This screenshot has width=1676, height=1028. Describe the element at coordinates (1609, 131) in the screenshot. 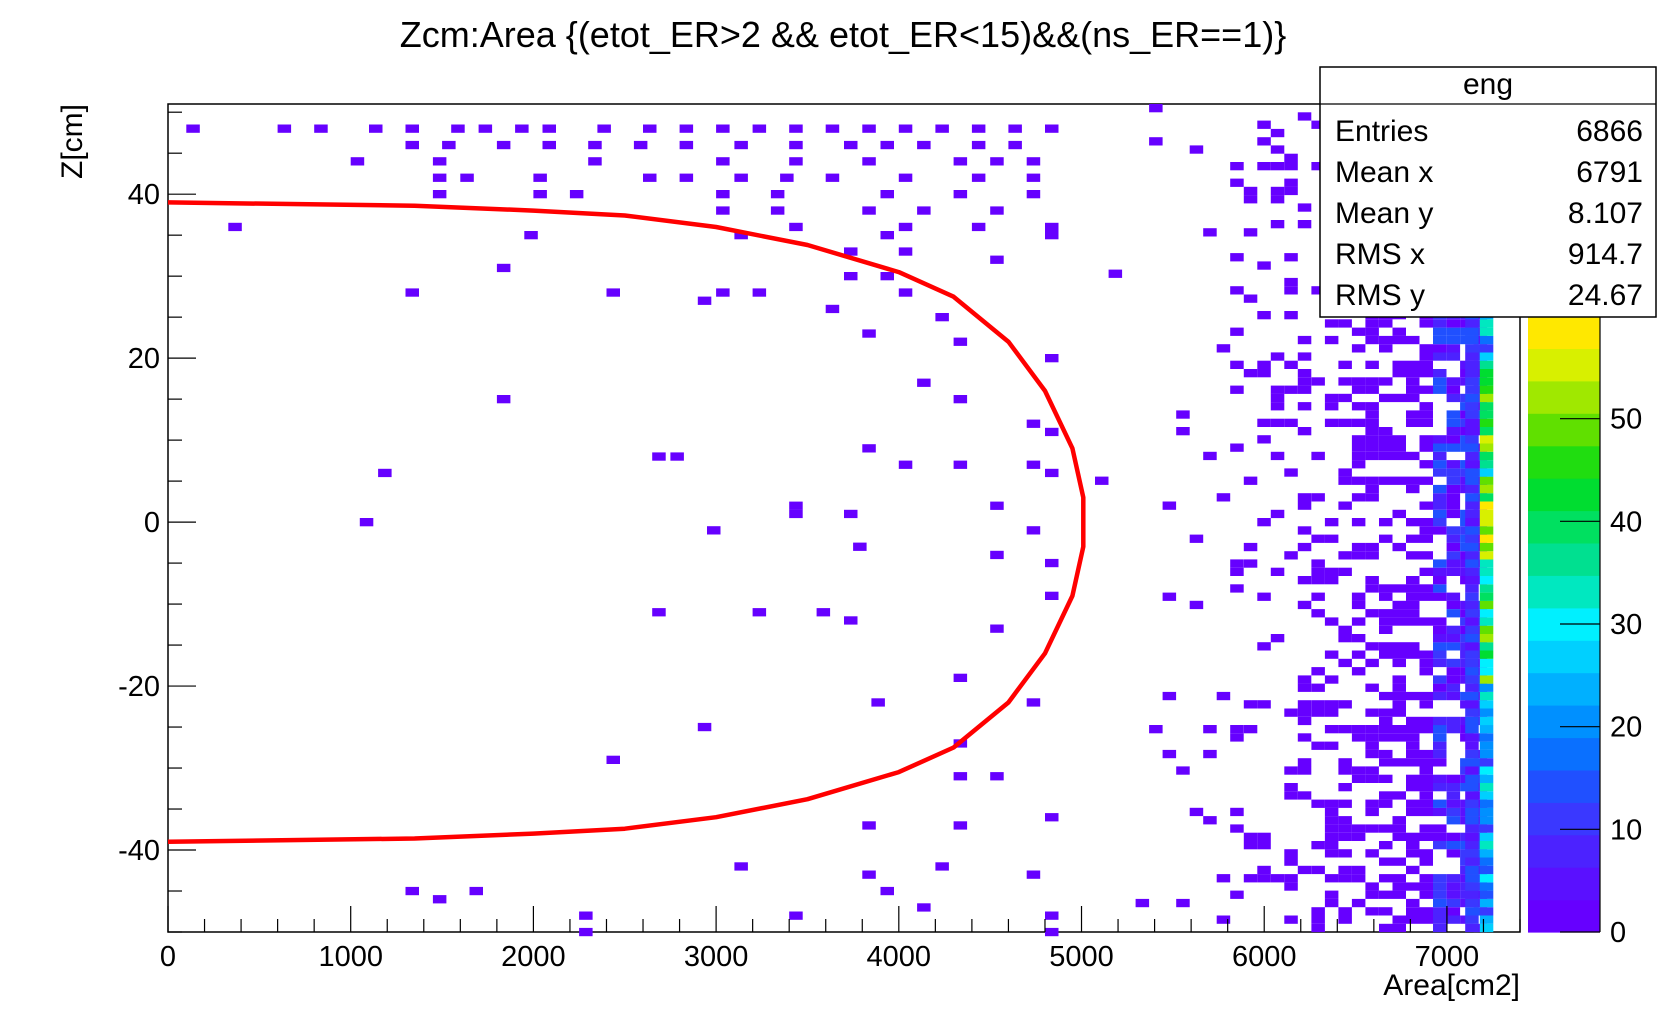

I see `stats-value: 6866` at that location.